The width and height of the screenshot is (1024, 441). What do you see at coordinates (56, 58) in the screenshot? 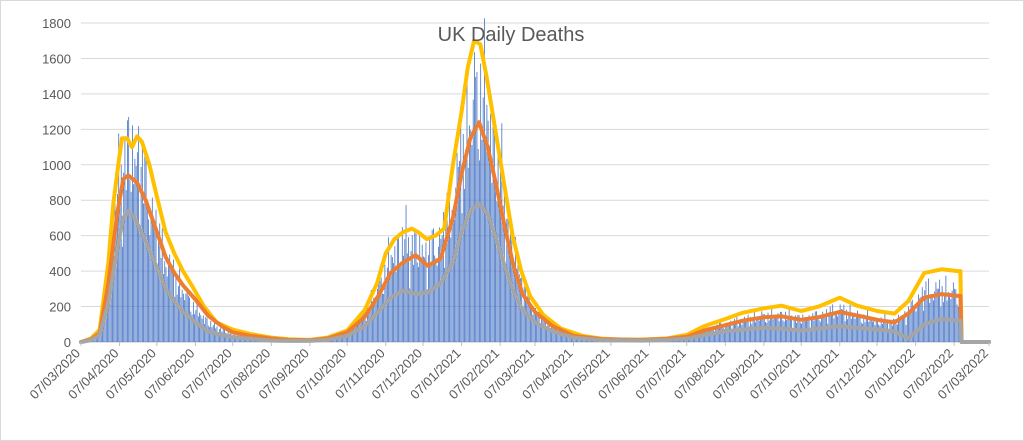
I see `y-tick-label: 1600` at bounding box center [56, 58].